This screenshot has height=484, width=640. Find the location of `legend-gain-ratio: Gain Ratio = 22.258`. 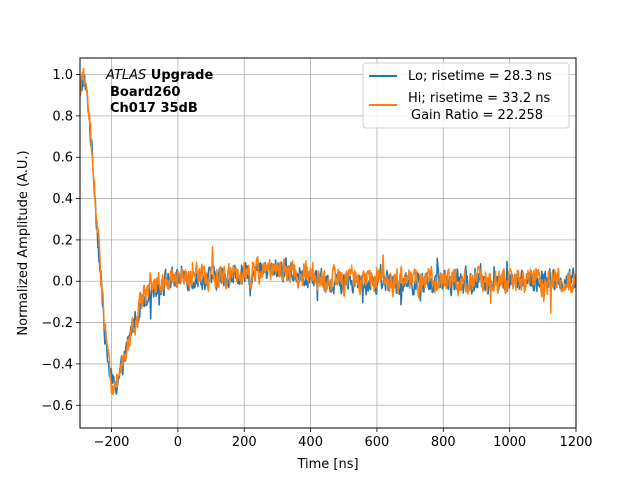

legend-gain-ratio: Gain Ratio = 22.258 is located at coordinates (477, 115).